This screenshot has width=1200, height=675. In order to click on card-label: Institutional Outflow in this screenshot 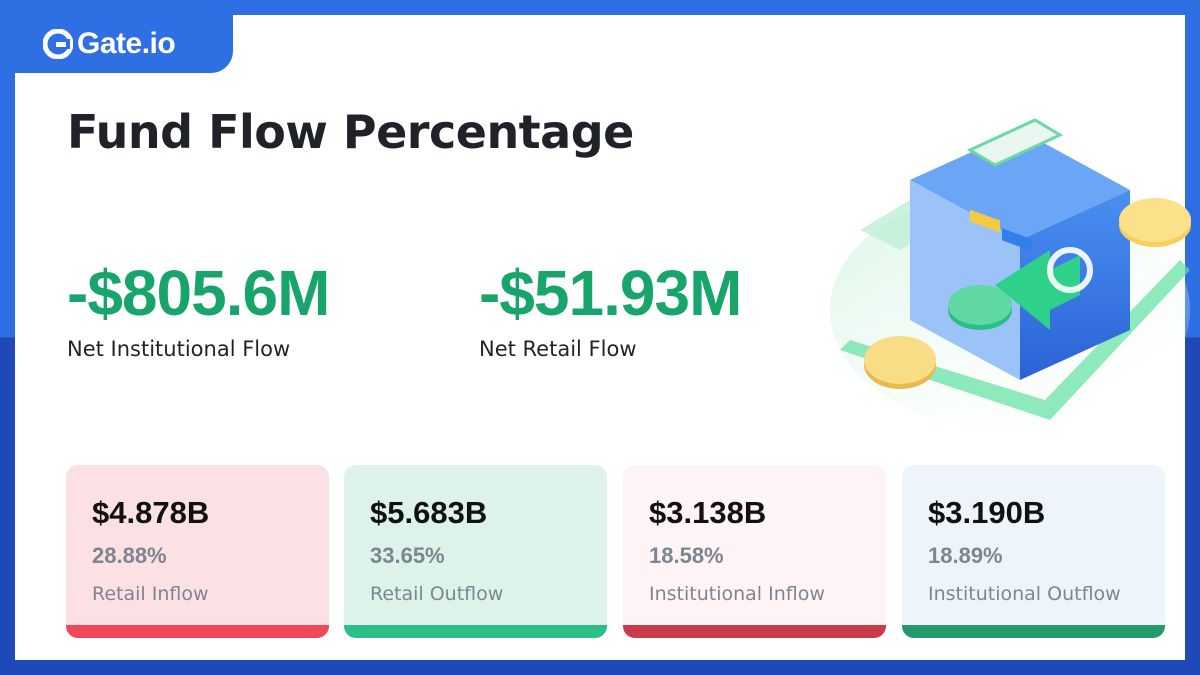, I will do `click(1024, 594)`.